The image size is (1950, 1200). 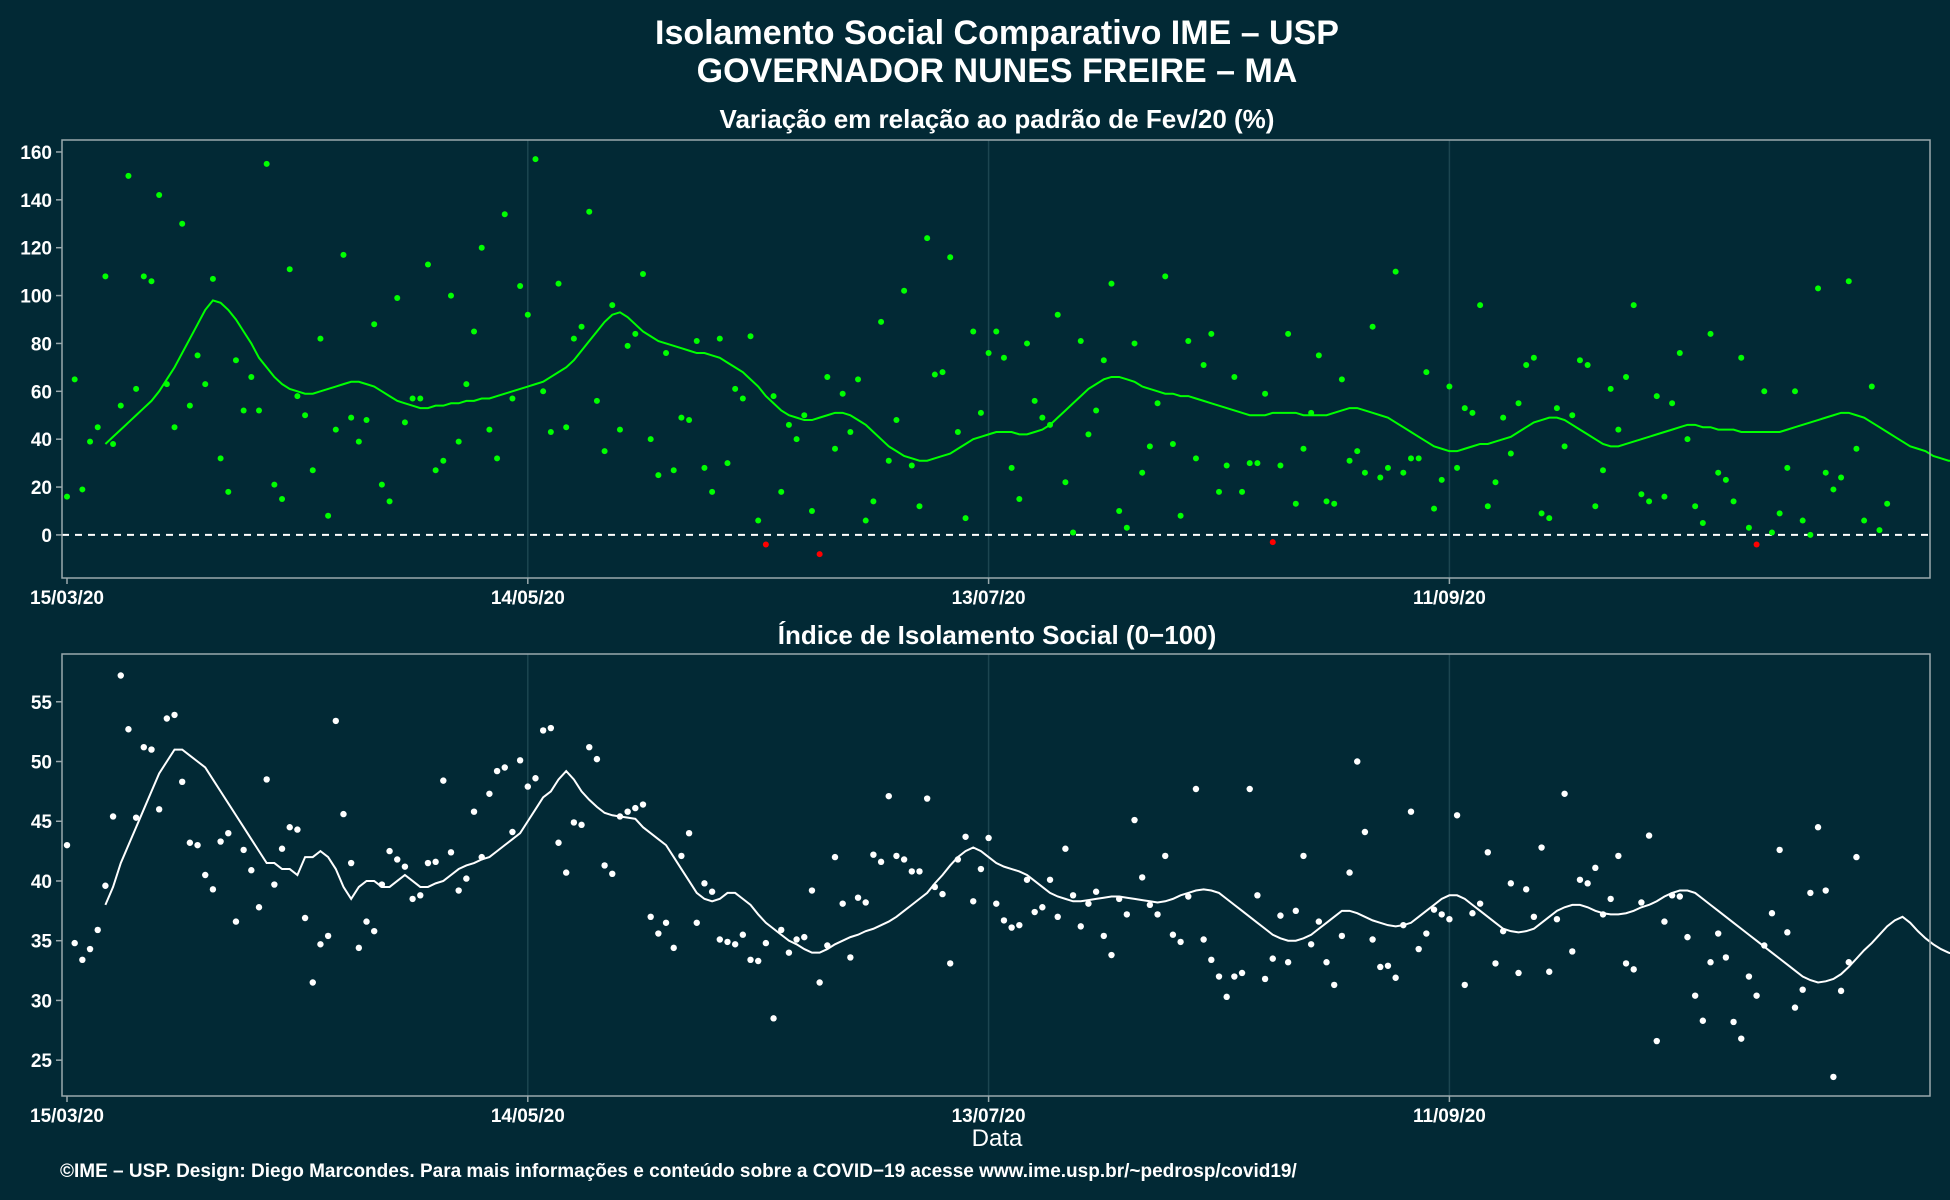 What do you see at coordinates (42, 703) in the screenshot?
I see `bottom-y-tick-label: 55` at bounding box center [42, 703].